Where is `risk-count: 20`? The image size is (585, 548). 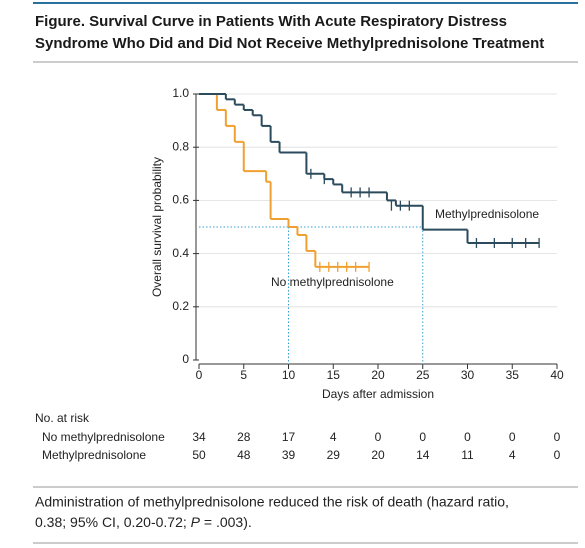 risk-count: 20 is located at coordinates (378, 455).